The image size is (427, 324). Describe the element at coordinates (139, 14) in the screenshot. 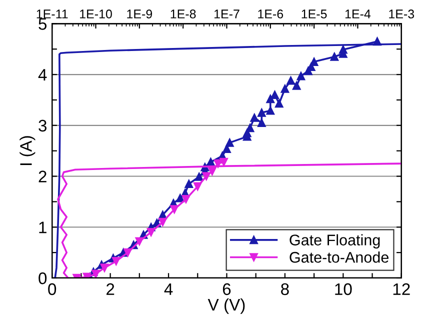

I see `x2-tick-label: 1E-9` at that location.